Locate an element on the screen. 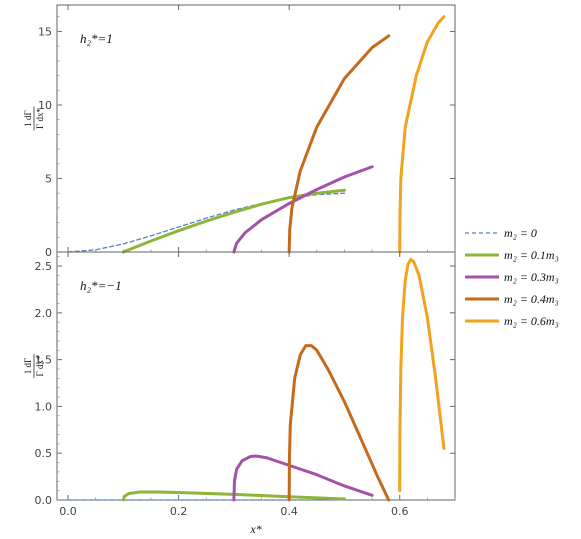 The height and width of the screenshot is (539, 581). y-axis-label-top: 1 dΓ Γ dx* is located at coordinates (34, 118).